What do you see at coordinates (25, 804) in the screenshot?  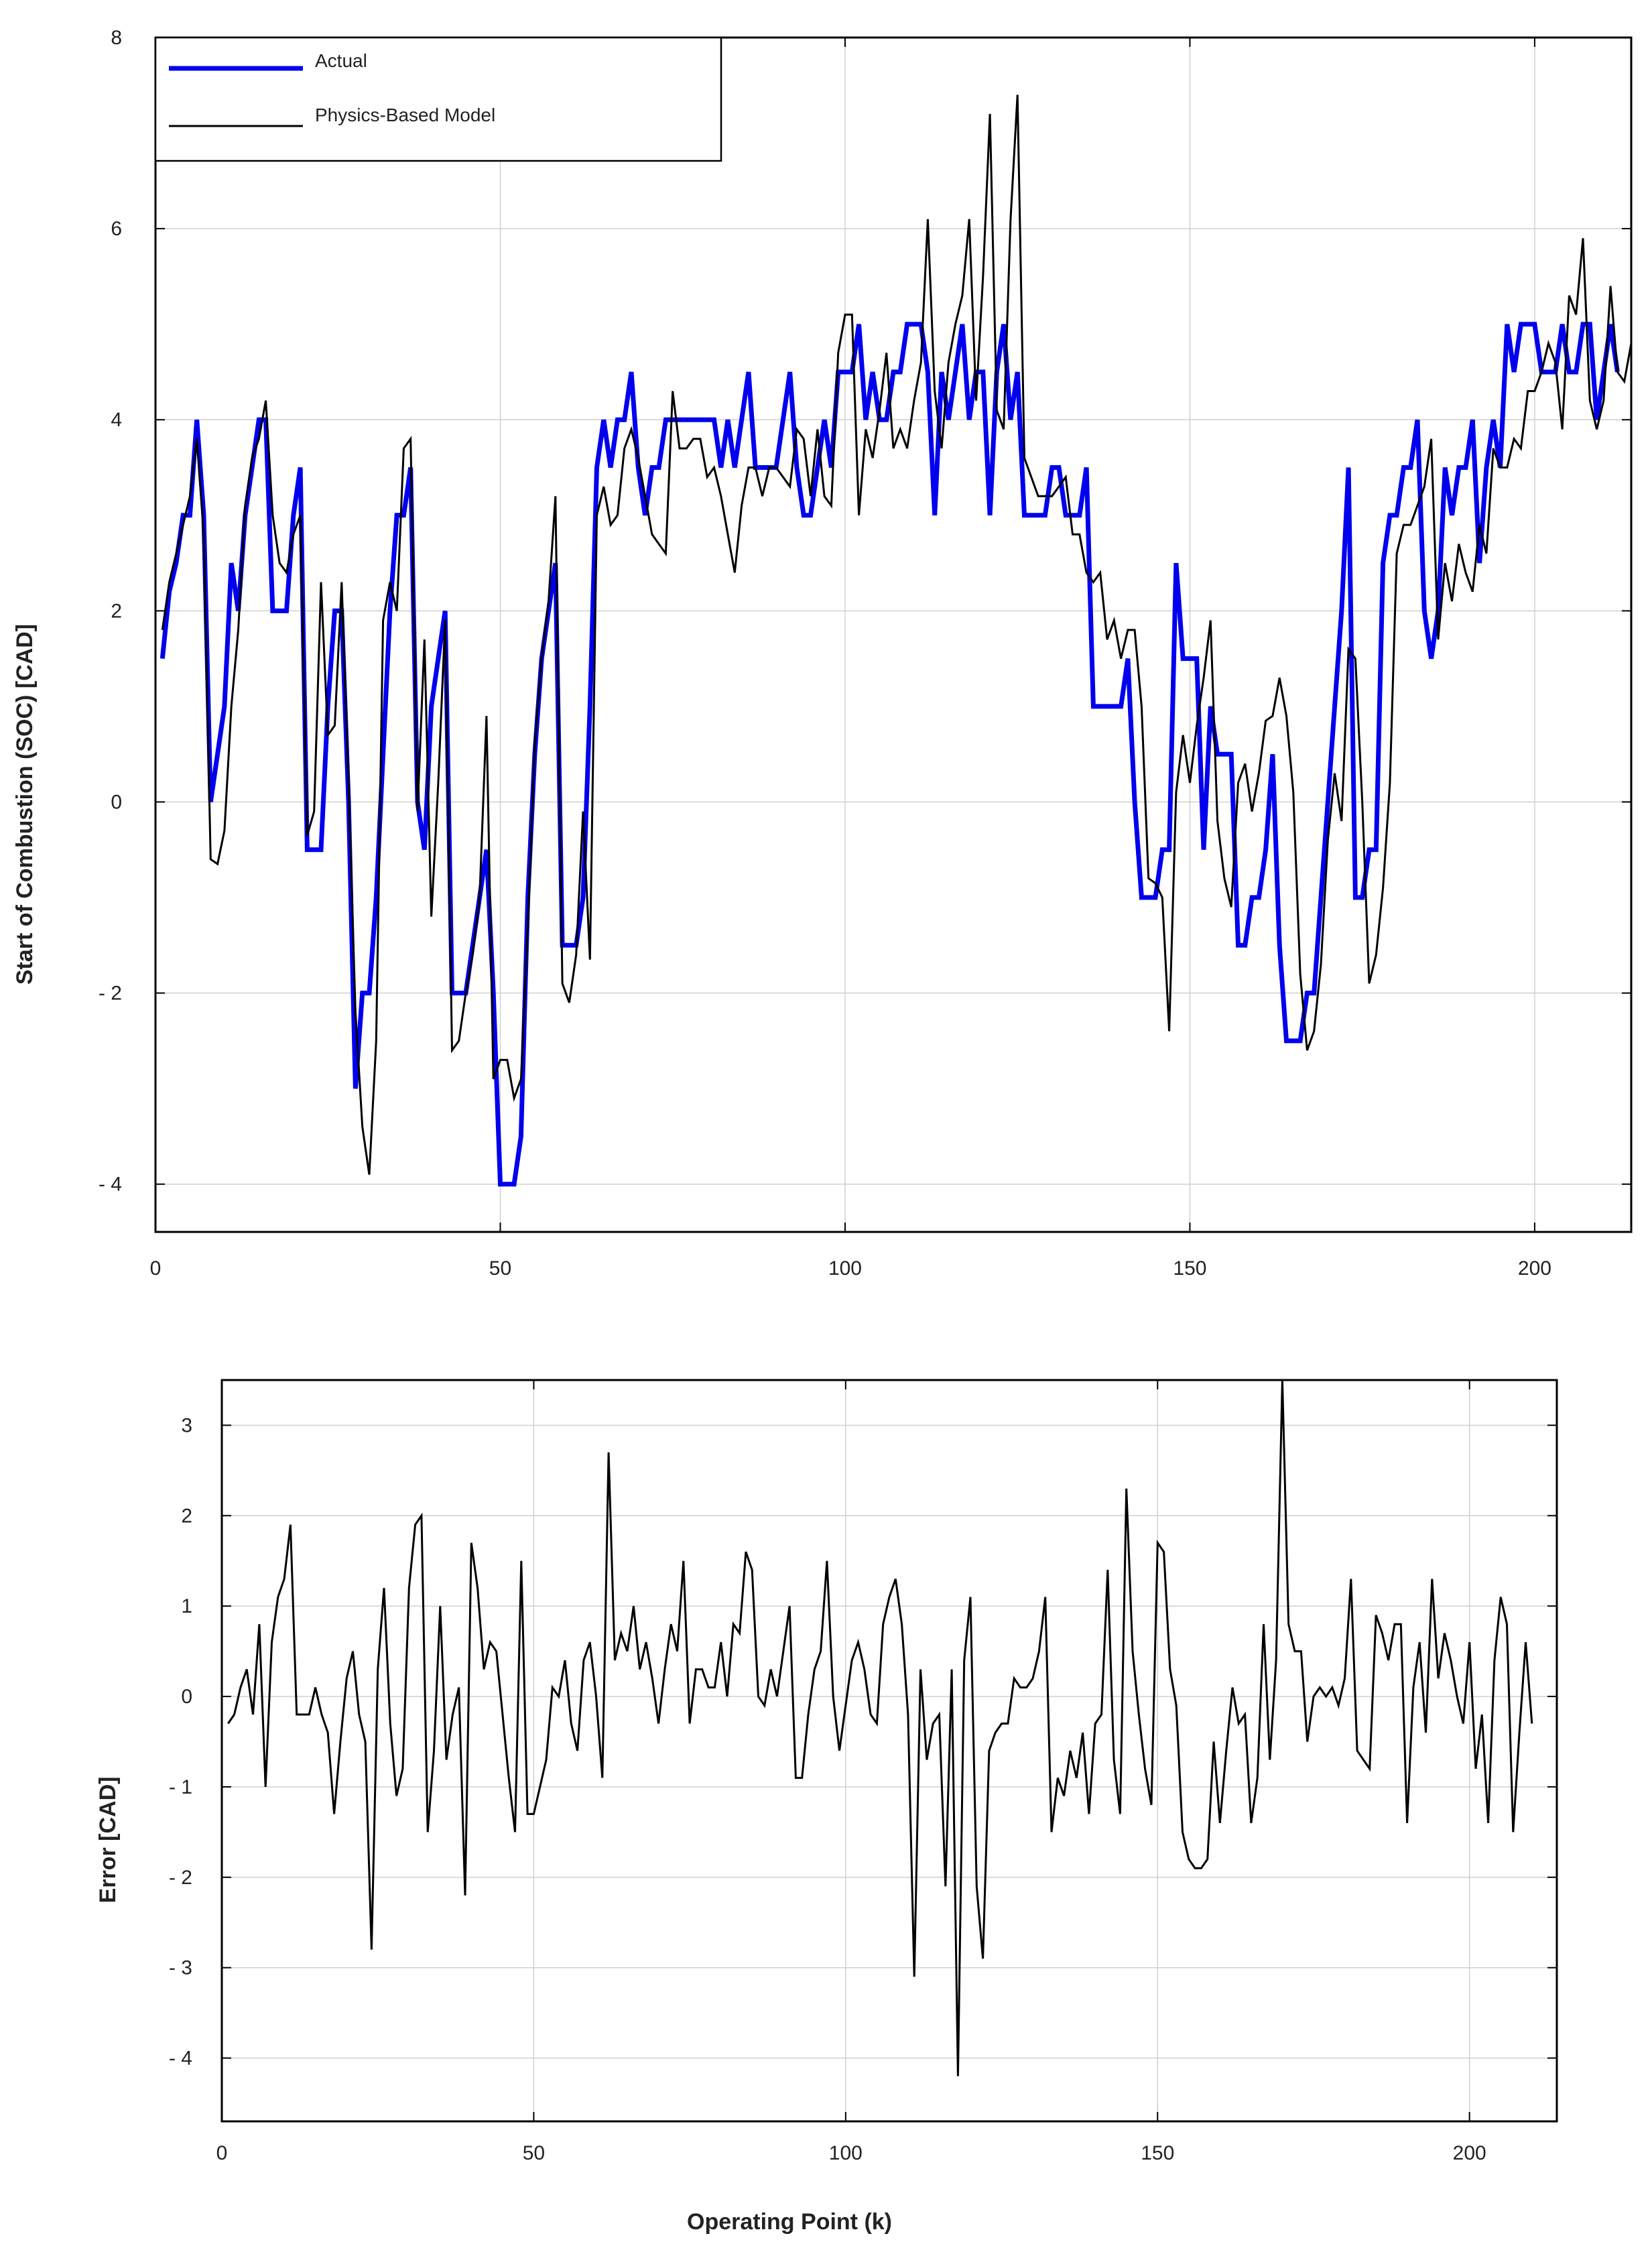 I see `soc-chart-y-axis-label: Start of Combustion (SOC) [CAD]` at bounding box center [25, 804].